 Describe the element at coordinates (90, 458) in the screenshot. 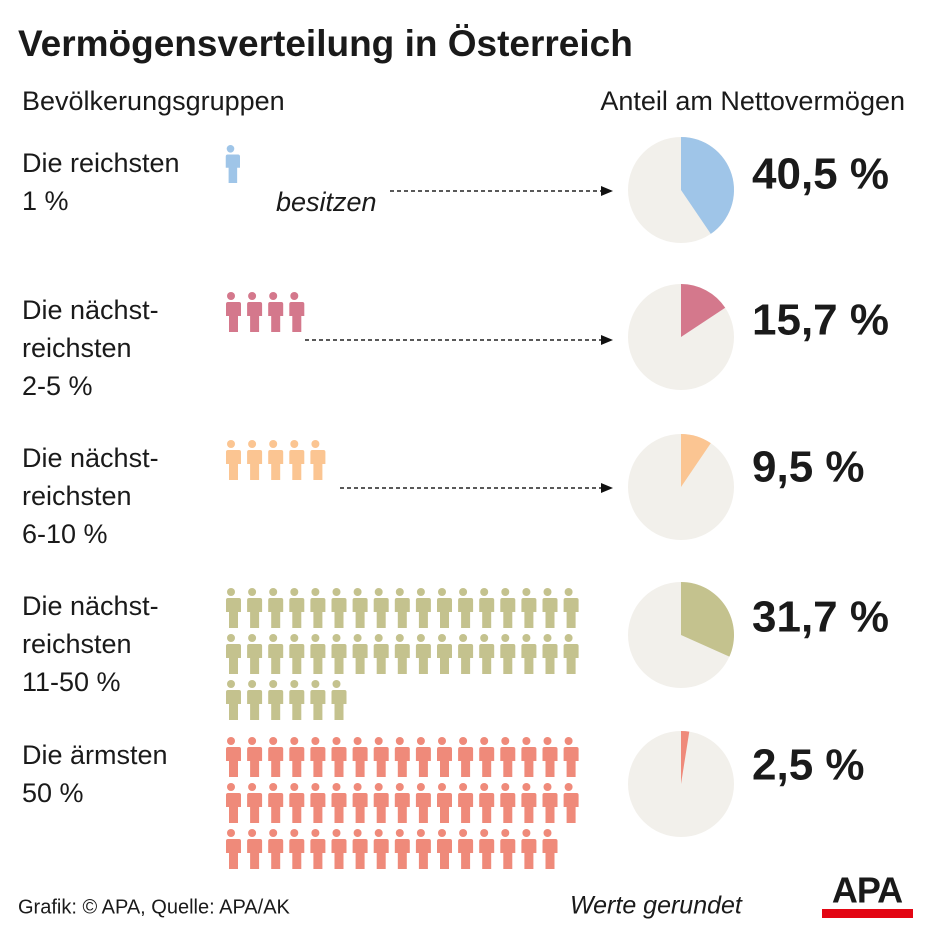

I see `group-label: Die nächst-` at that location.